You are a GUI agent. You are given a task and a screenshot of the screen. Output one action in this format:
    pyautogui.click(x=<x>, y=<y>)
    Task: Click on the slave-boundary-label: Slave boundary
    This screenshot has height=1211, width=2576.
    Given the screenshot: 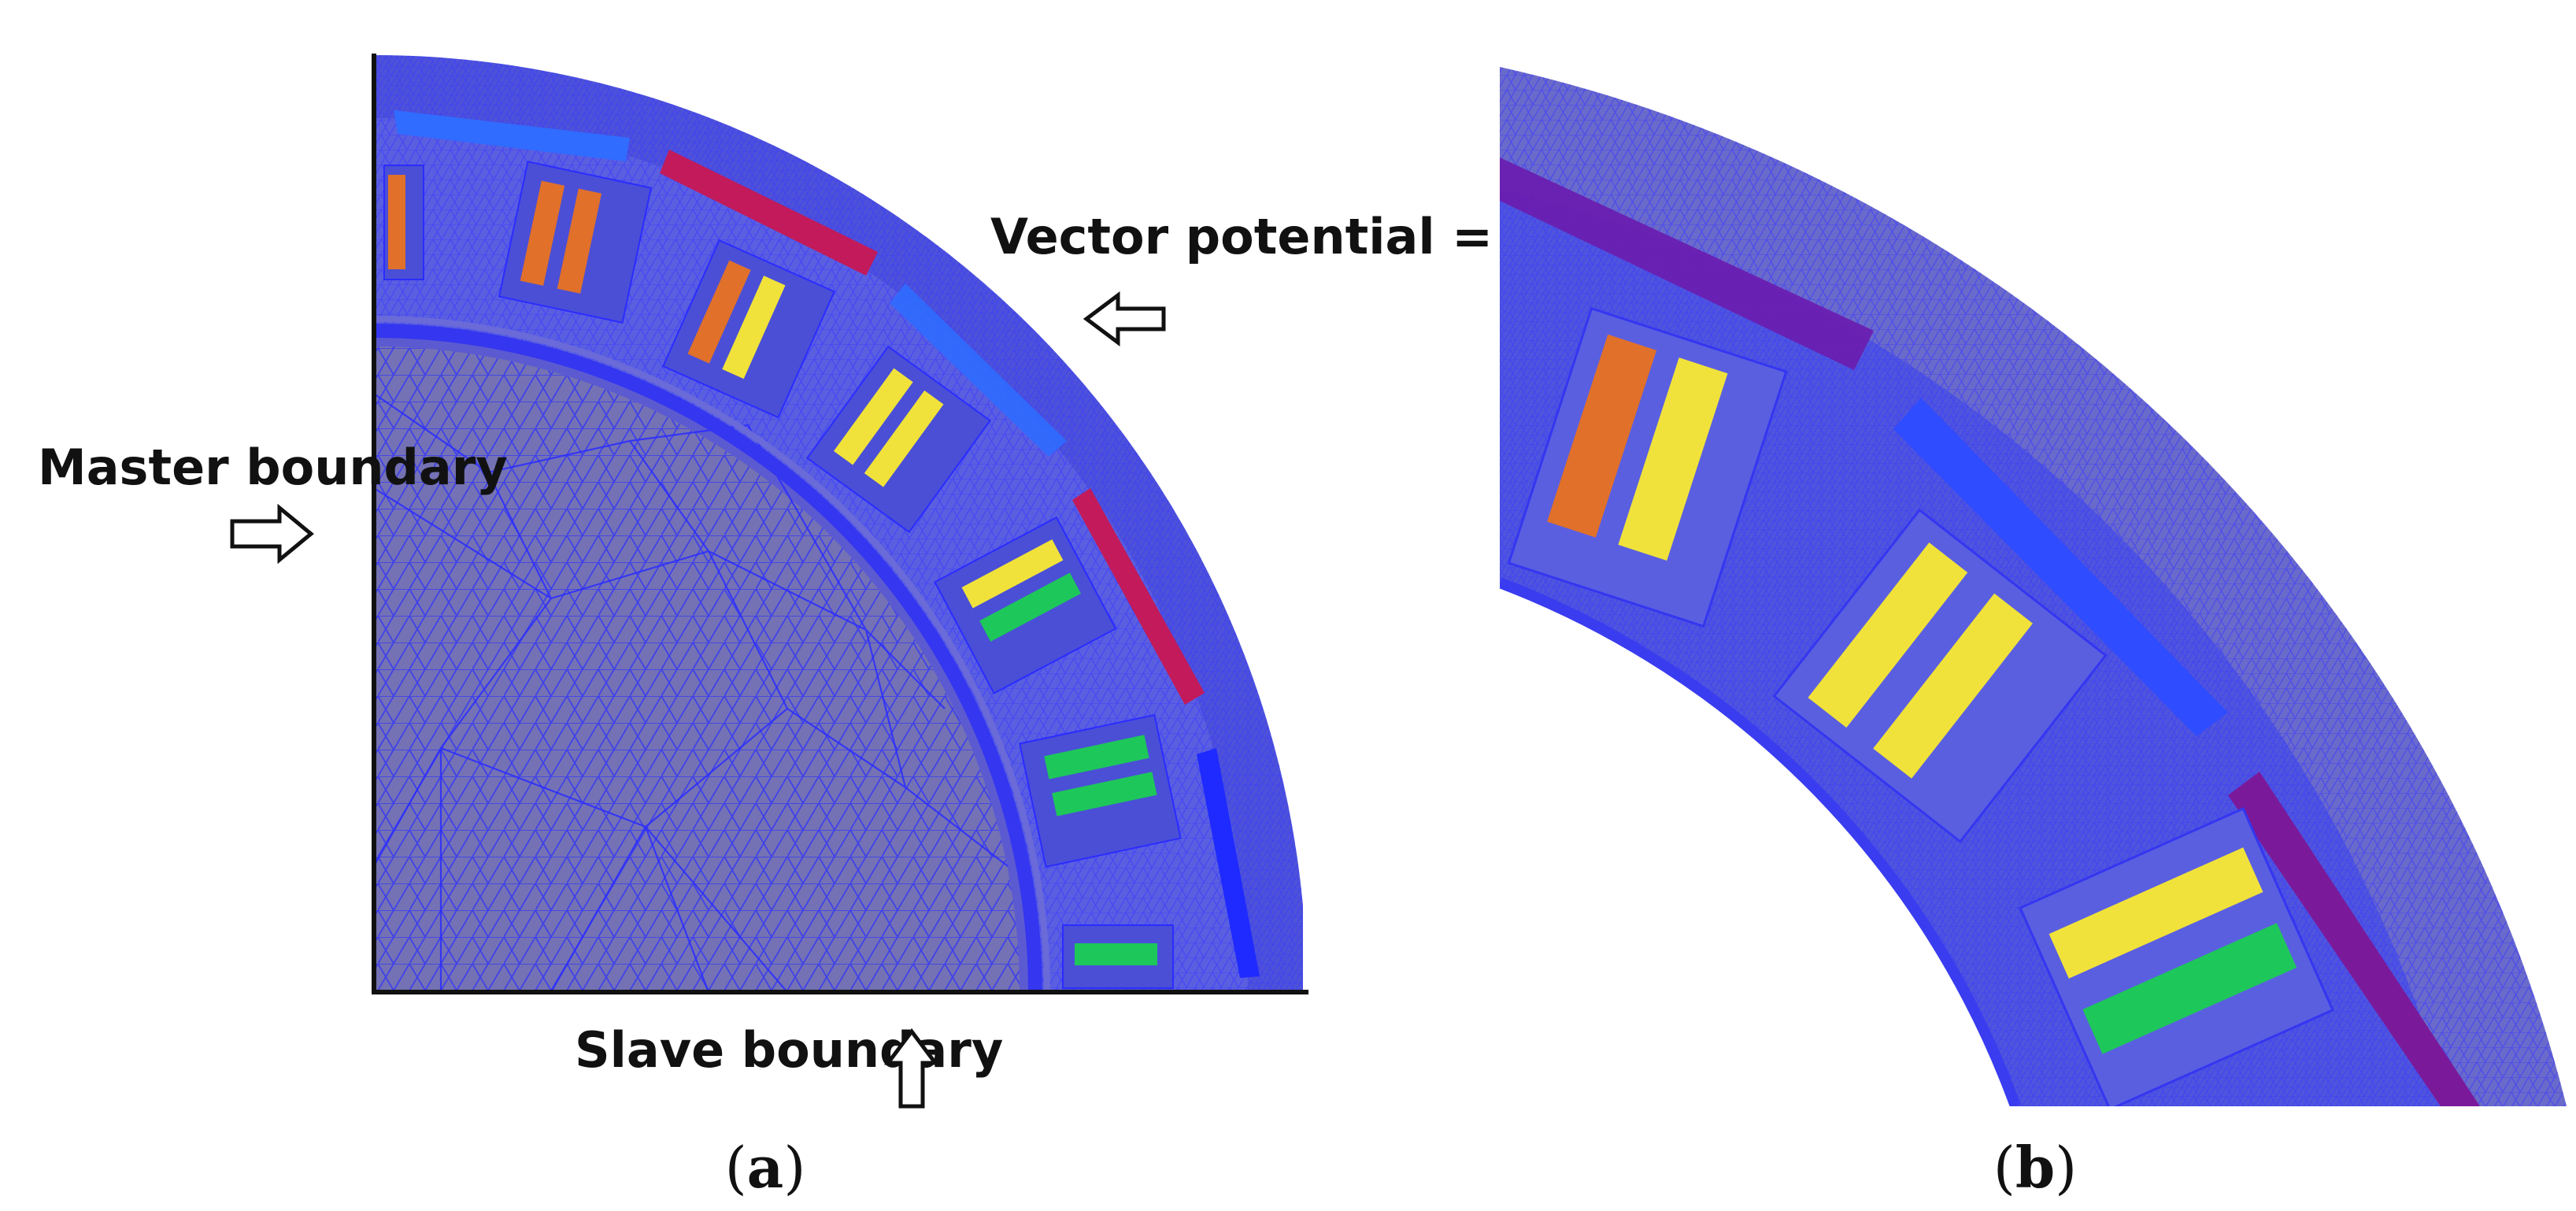 What is the action you would take?
    pyautogui.click(x=789, y=1050)
    